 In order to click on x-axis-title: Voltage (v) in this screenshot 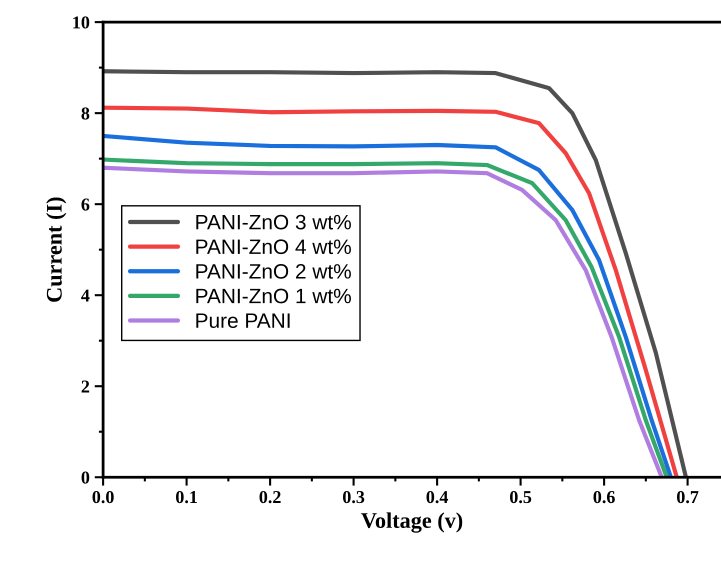, I will do `click(411, 522)`.